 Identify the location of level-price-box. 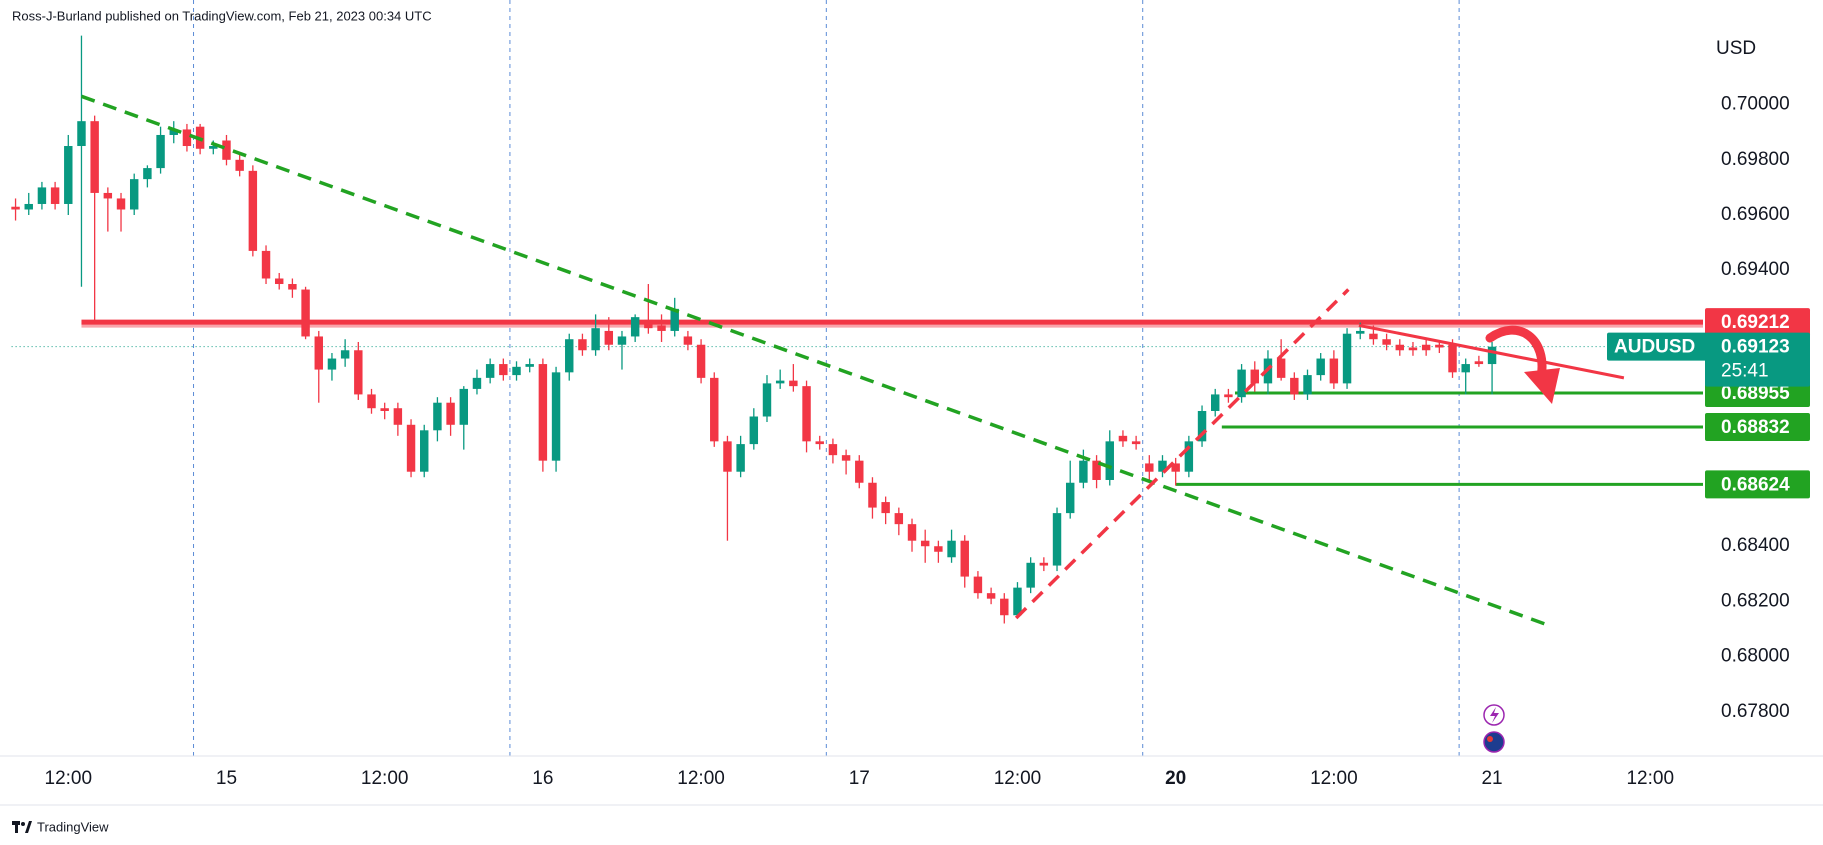
(1757, 322).